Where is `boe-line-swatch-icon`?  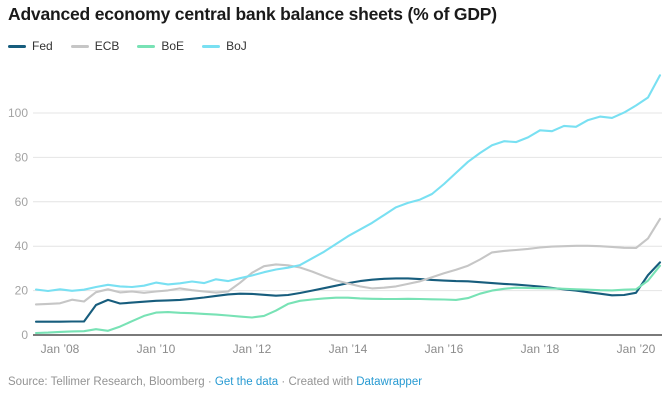
boe-line-swatch-icon is located at coordinates (146, 46).